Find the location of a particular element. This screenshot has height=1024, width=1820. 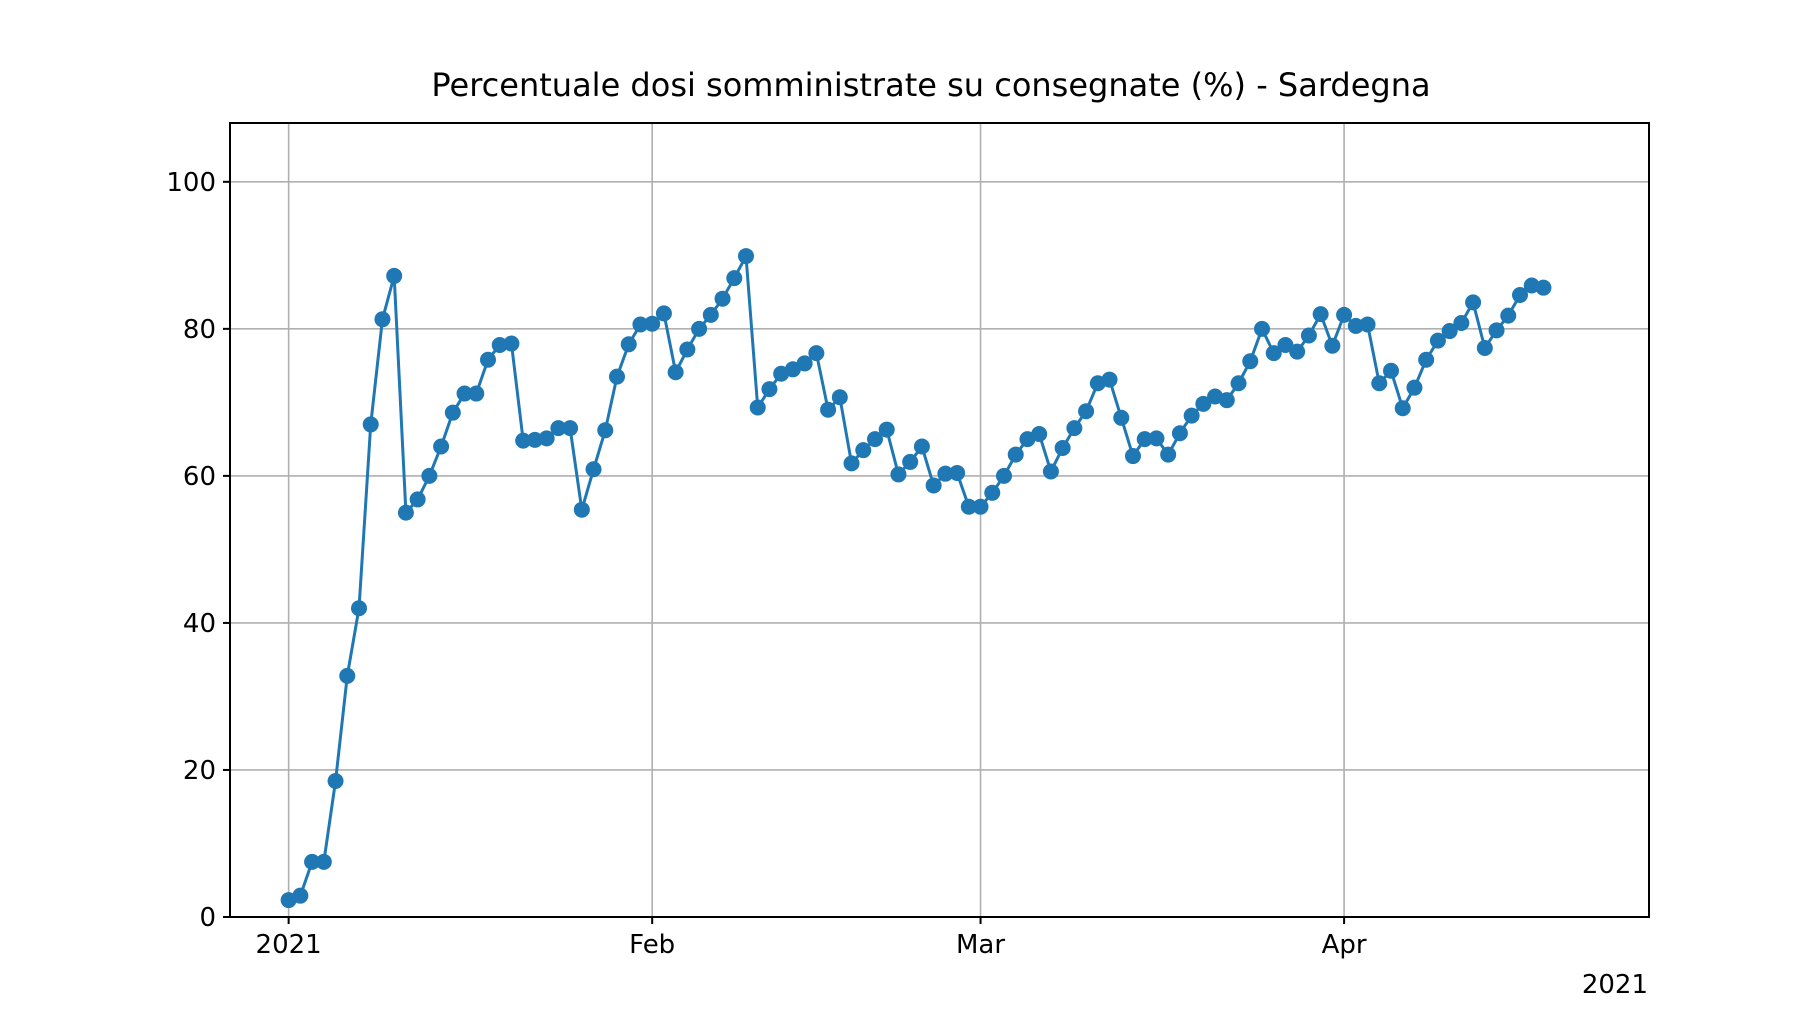

y-tick-label: 60 is located at coordinates (199, 477).